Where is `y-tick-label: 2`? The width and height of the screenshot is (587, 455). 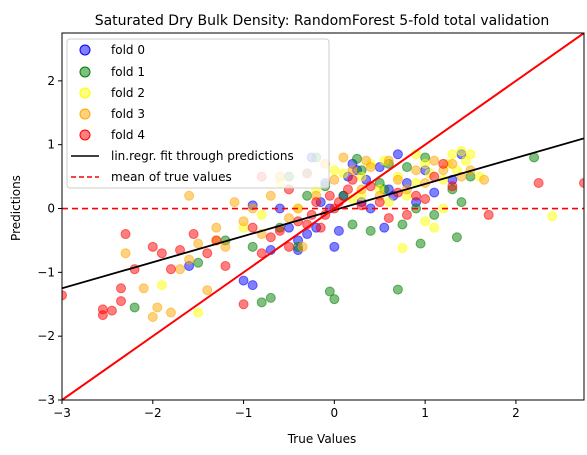
y-tick-label: 2 is located at coordinates (51, 81).